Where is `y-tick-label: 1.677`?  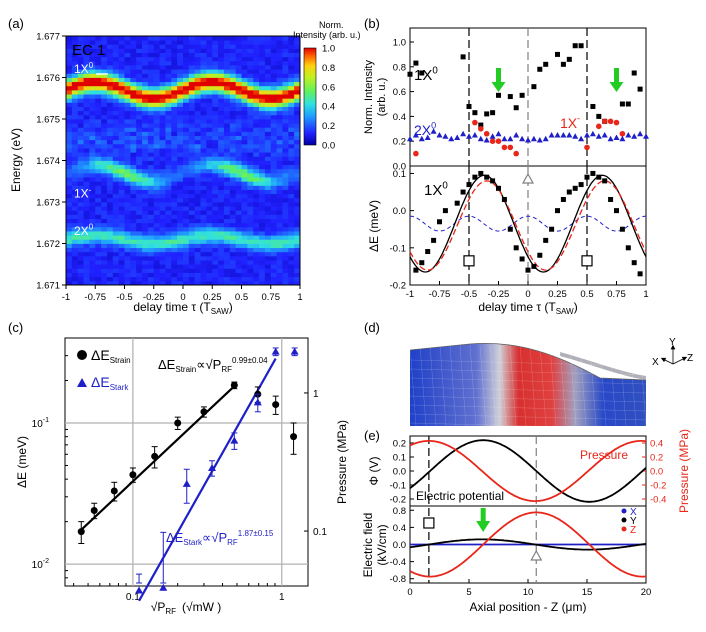 y-tick-label: 1.677 is located at coordinates (48, 37).